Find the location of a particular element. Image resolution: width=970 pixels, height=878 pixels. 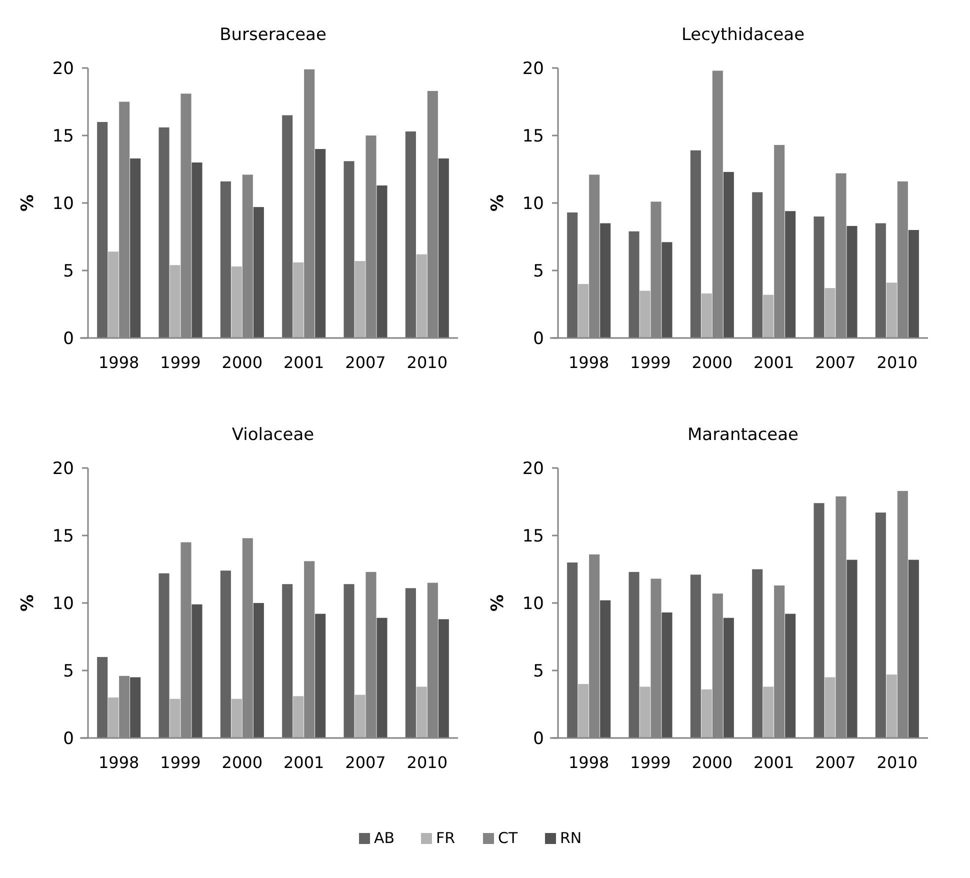

chart-title: Violaceae is located at coordinates (273, 435).